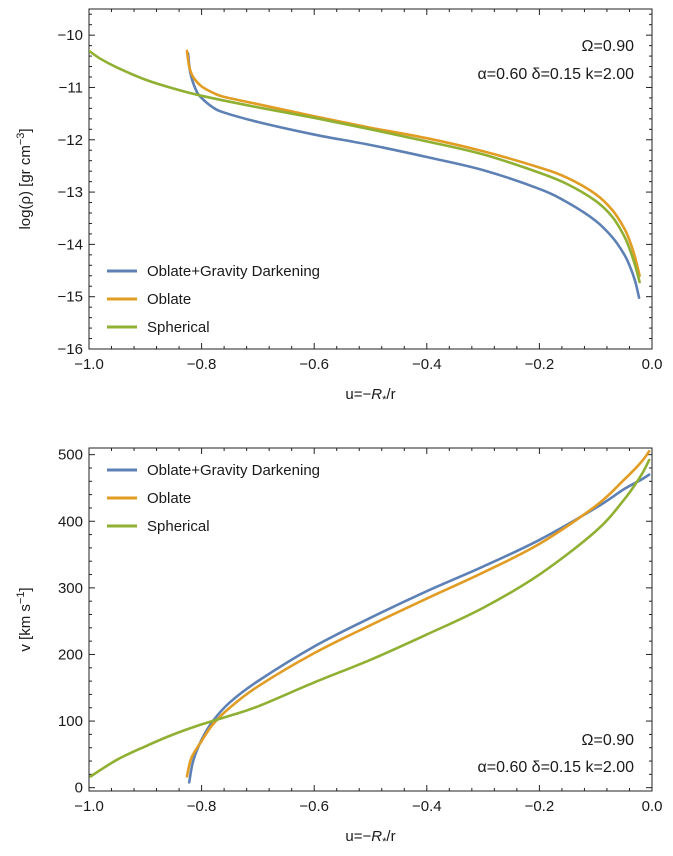 Image resolution: width=673 pixels, height=856 pixels. Describe the element at coordinates (79, 788) in the screenshot. I see `y-tick-label: 0` at that location.